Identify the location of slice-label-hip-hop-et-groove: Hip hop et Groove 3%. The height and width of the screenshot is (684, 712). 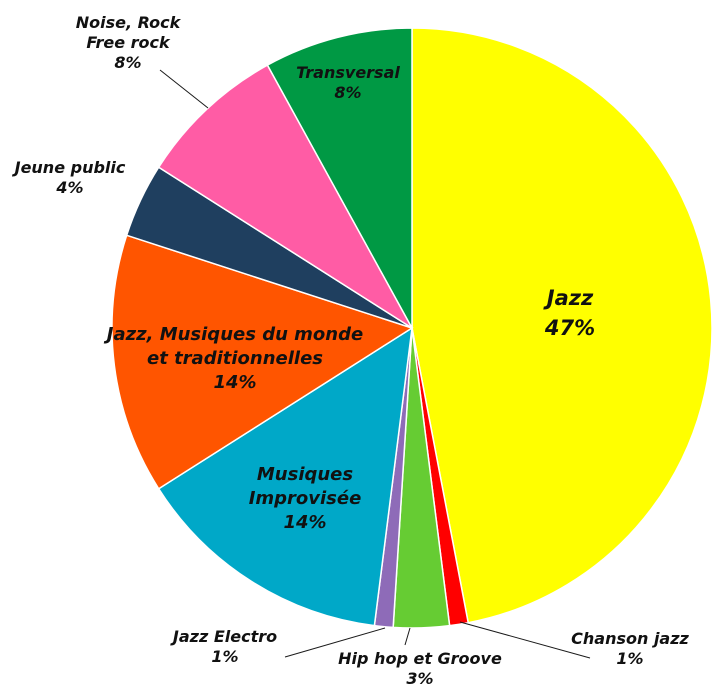
(420, 666).